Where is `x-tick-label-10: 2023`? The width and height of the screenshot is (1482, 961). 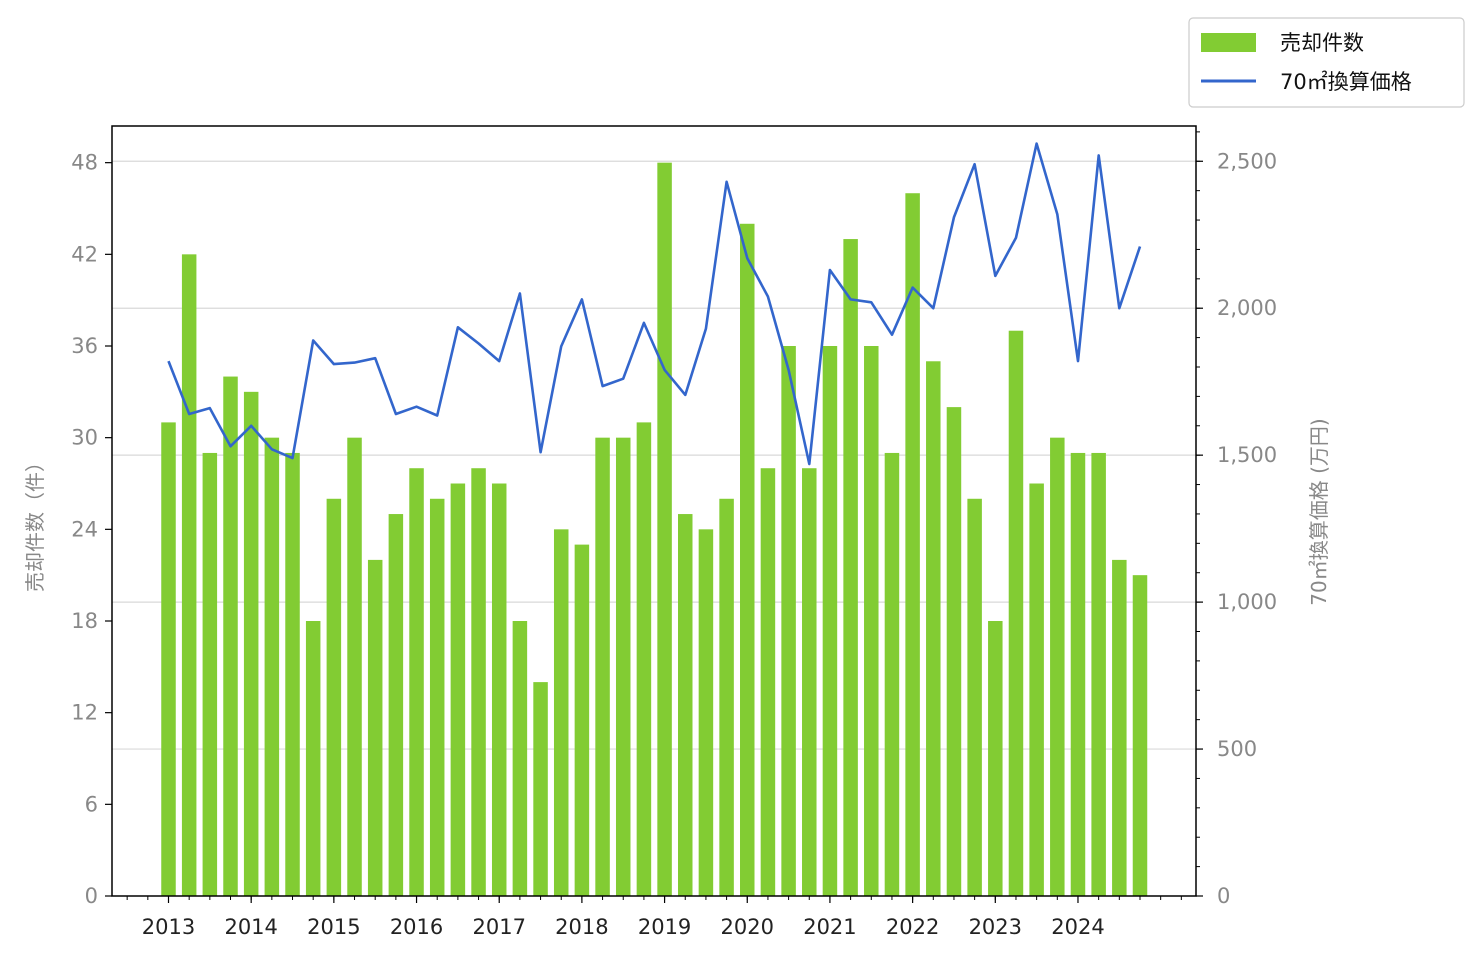 x-tick-label-10: 2023 is located at coordinates (995, 927).